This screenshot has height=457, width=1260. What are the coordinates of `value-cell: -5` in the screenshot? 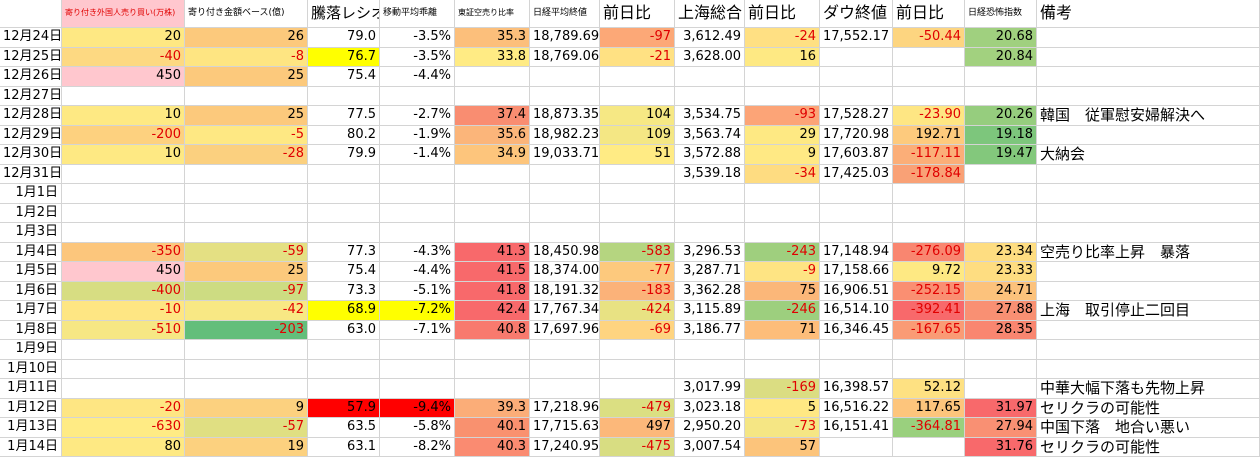 It's located at (246, 135).